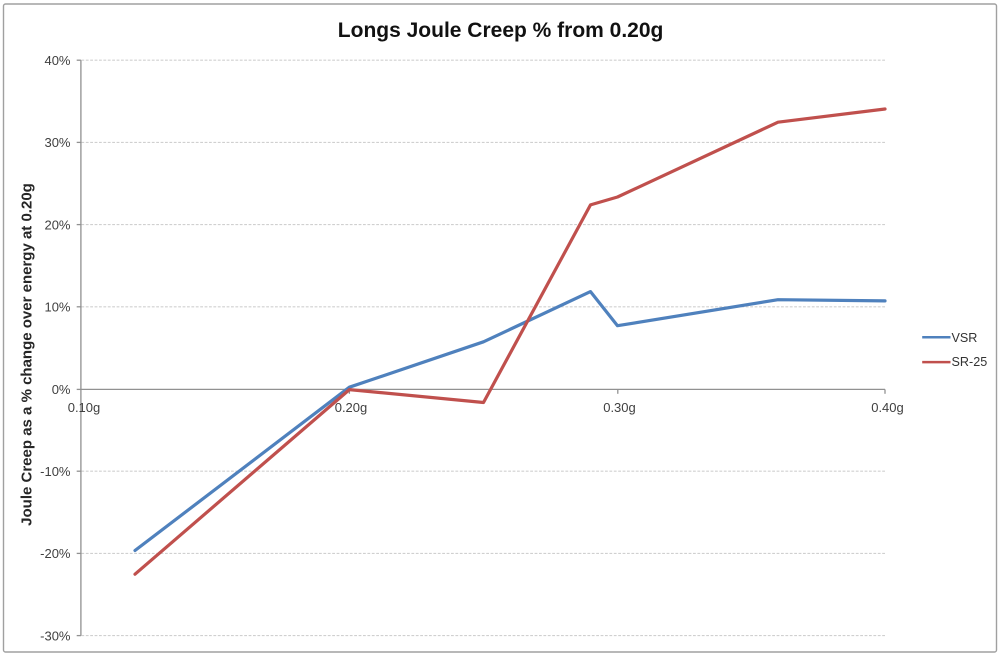 The image size is (1000, 655). Describe the element at coordinates (55, 635) in the screenshot. I see `svg-text: -30%` at that location.